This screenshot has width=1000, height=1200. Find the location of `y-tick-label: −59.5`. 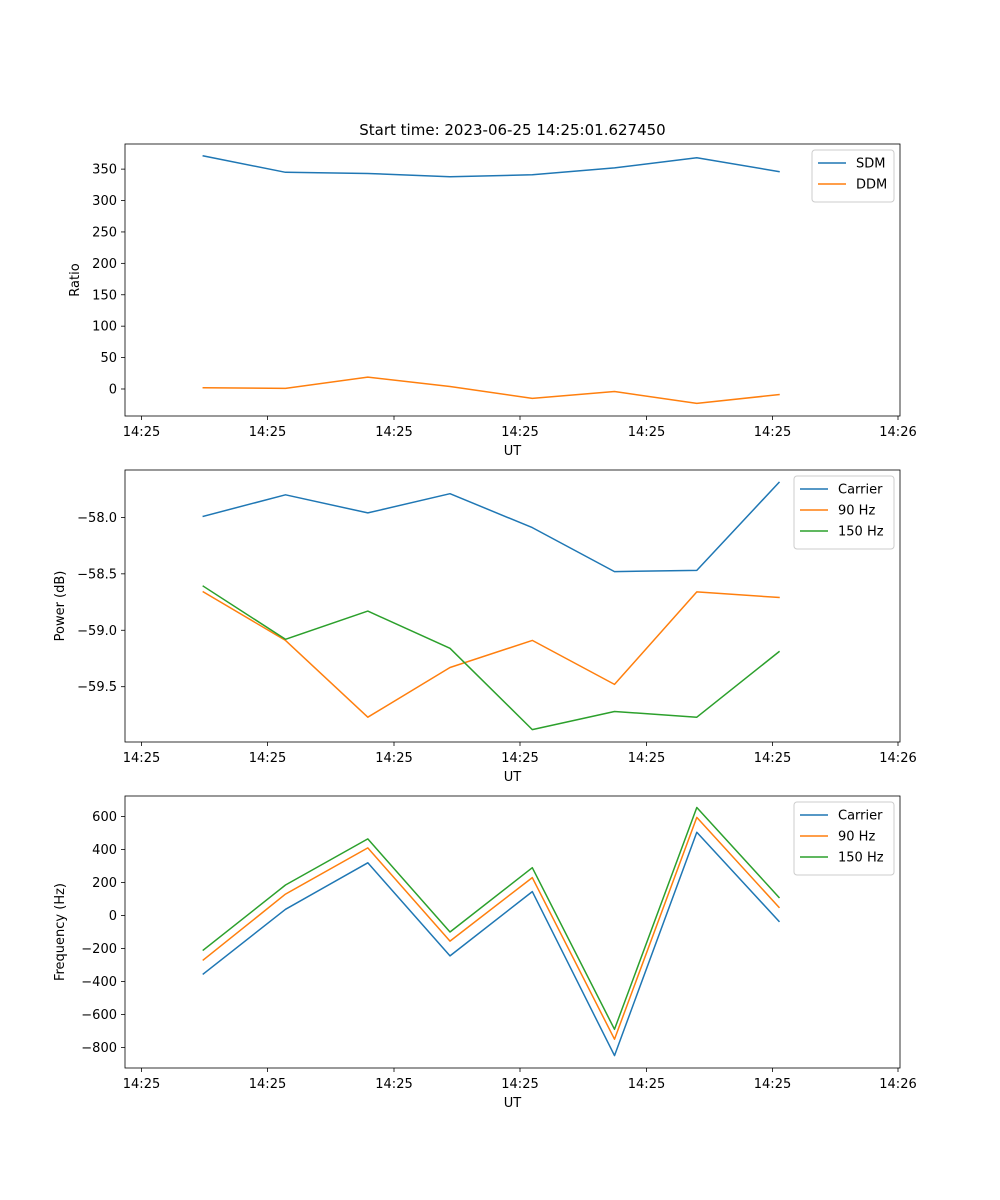

y-tick-label: −59.5 is located at coordinates (97, 687).